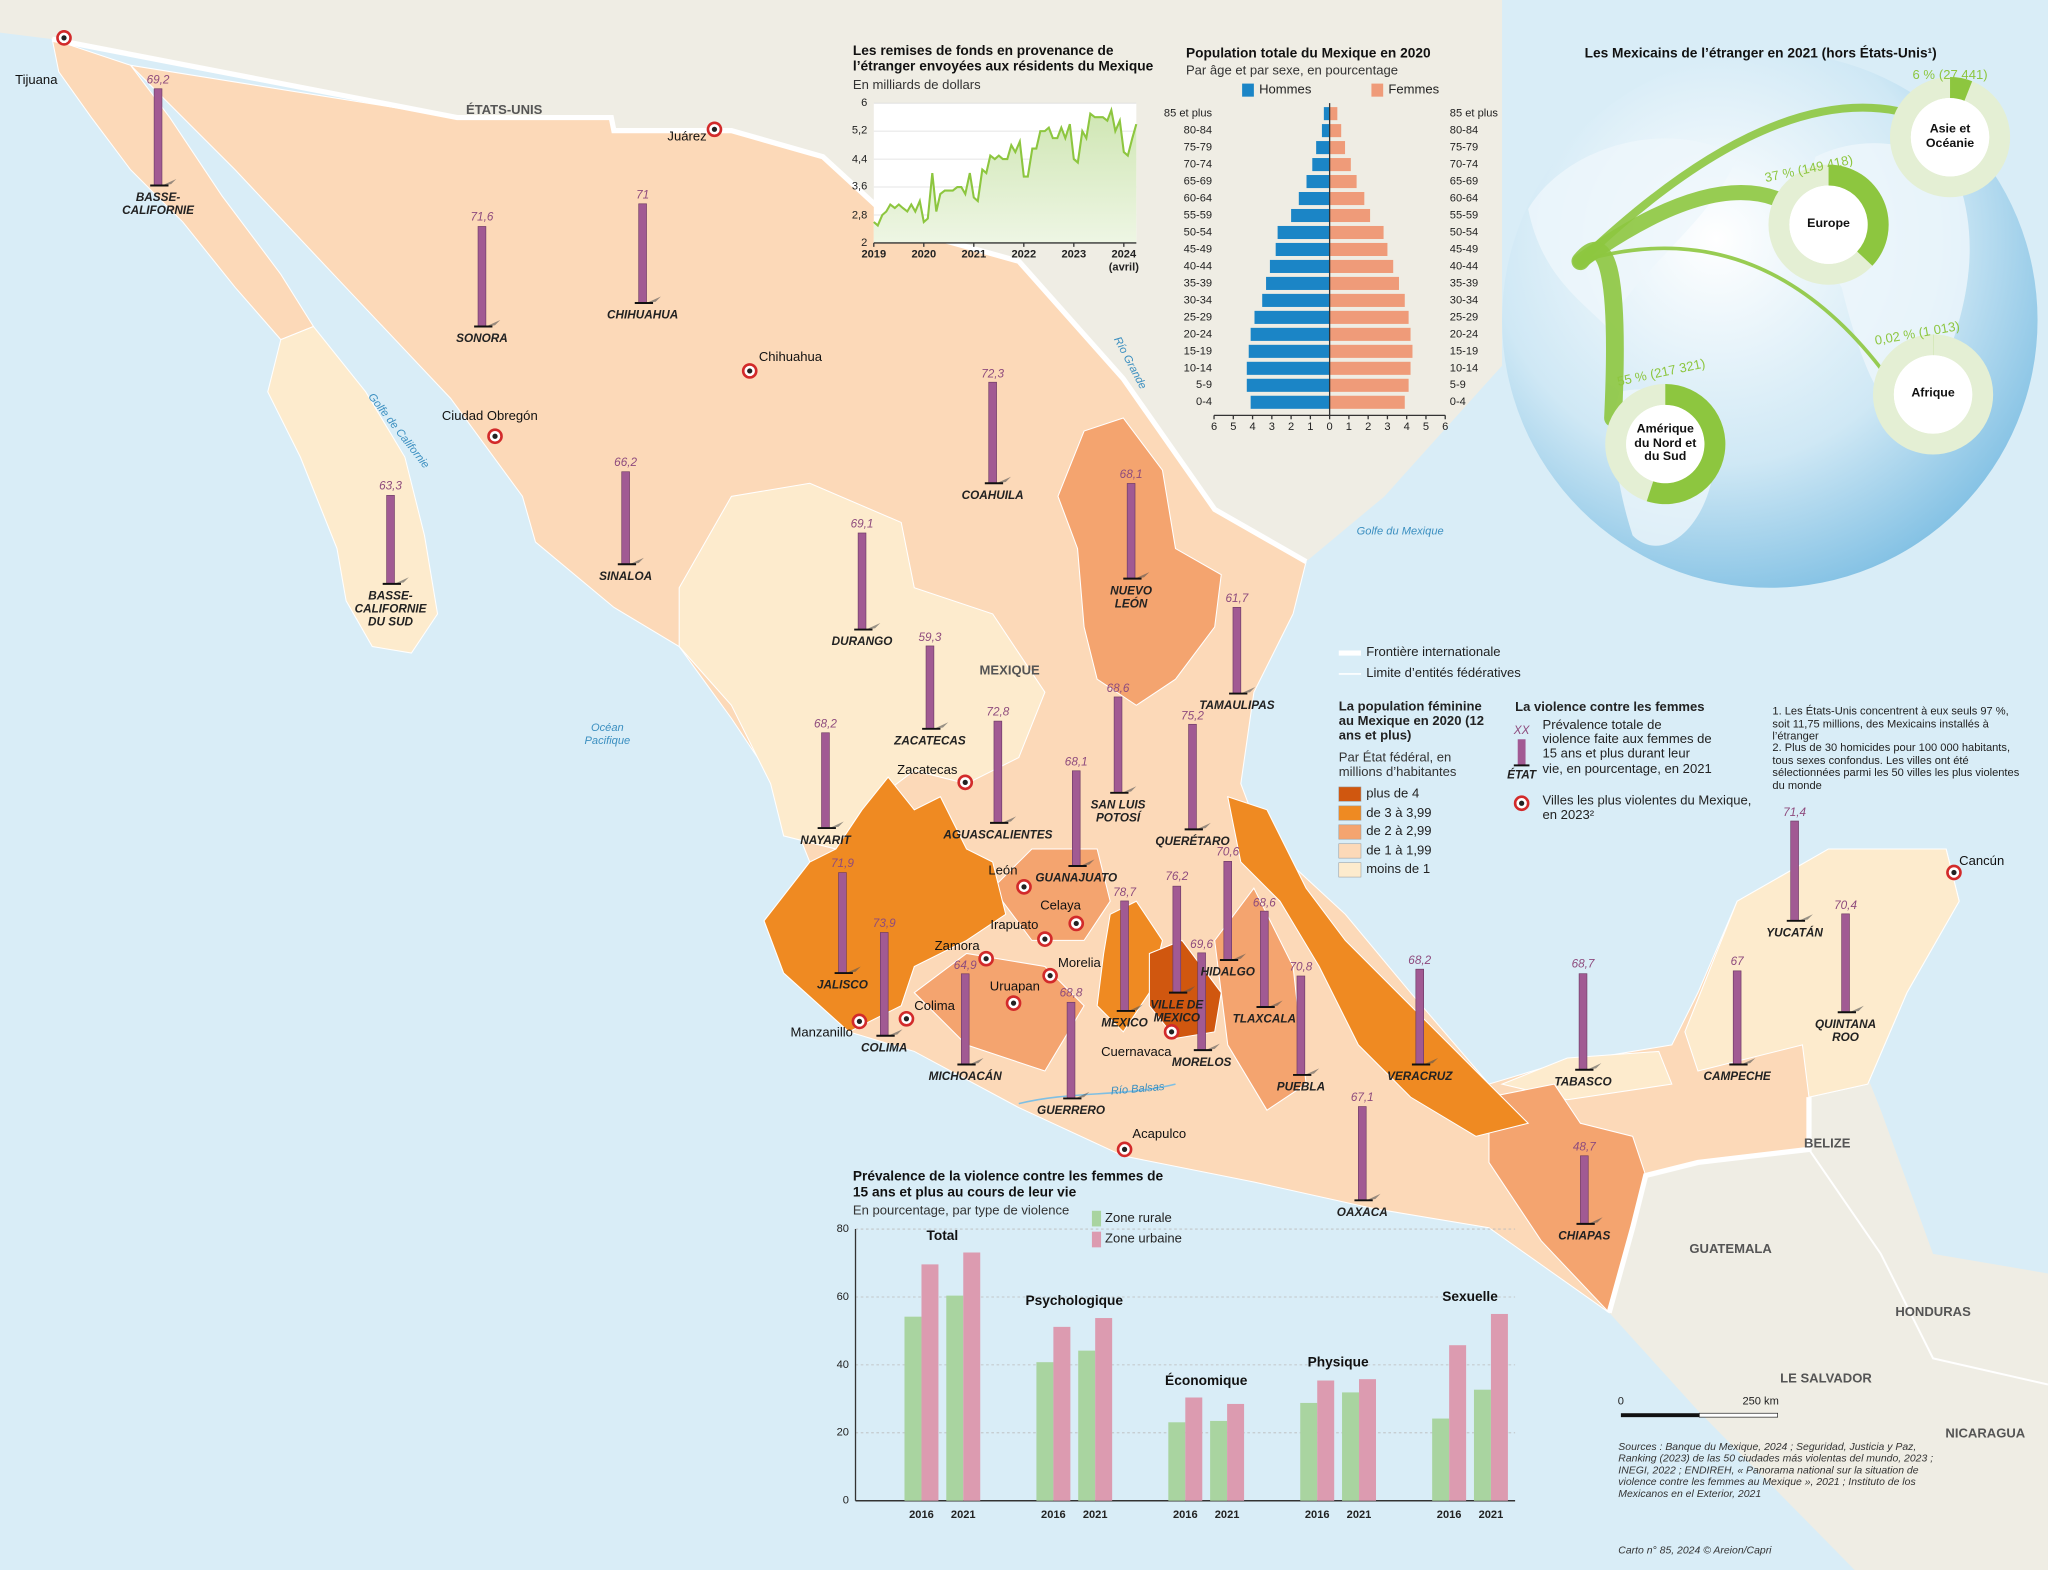 Image resolution: width=2048 pixels, height=1570 pixels. What do you see at coordinates (1584, 1236) in the screenshot?
I see `state-name: CHIAPAS` at bounding box center [1584, 1236].